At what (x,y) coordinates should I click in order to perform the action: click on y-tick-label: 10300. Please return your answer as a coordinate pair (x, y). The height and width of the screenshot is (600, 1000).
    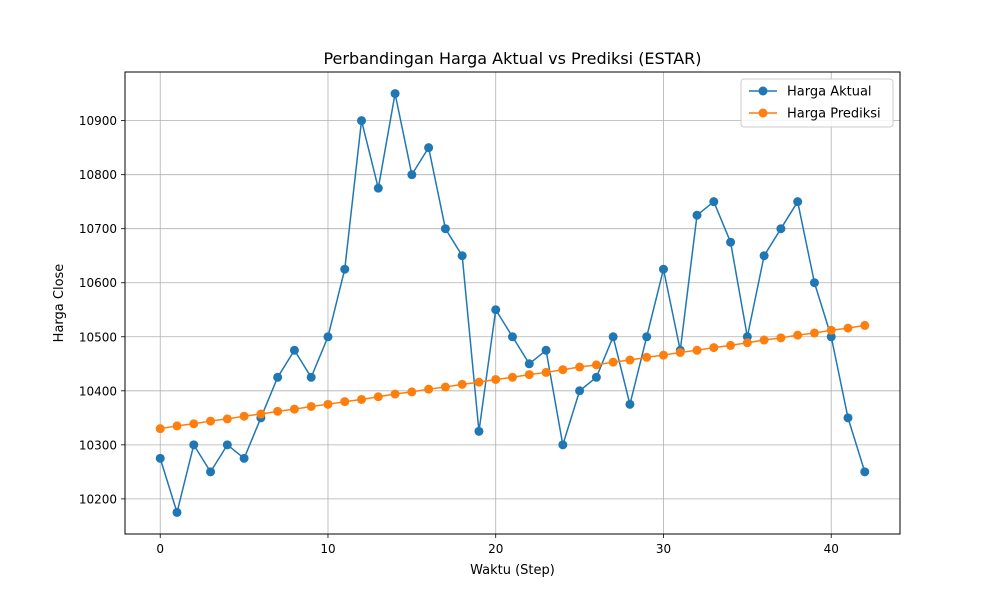
    Looking at the image, I should click on (98, 445).